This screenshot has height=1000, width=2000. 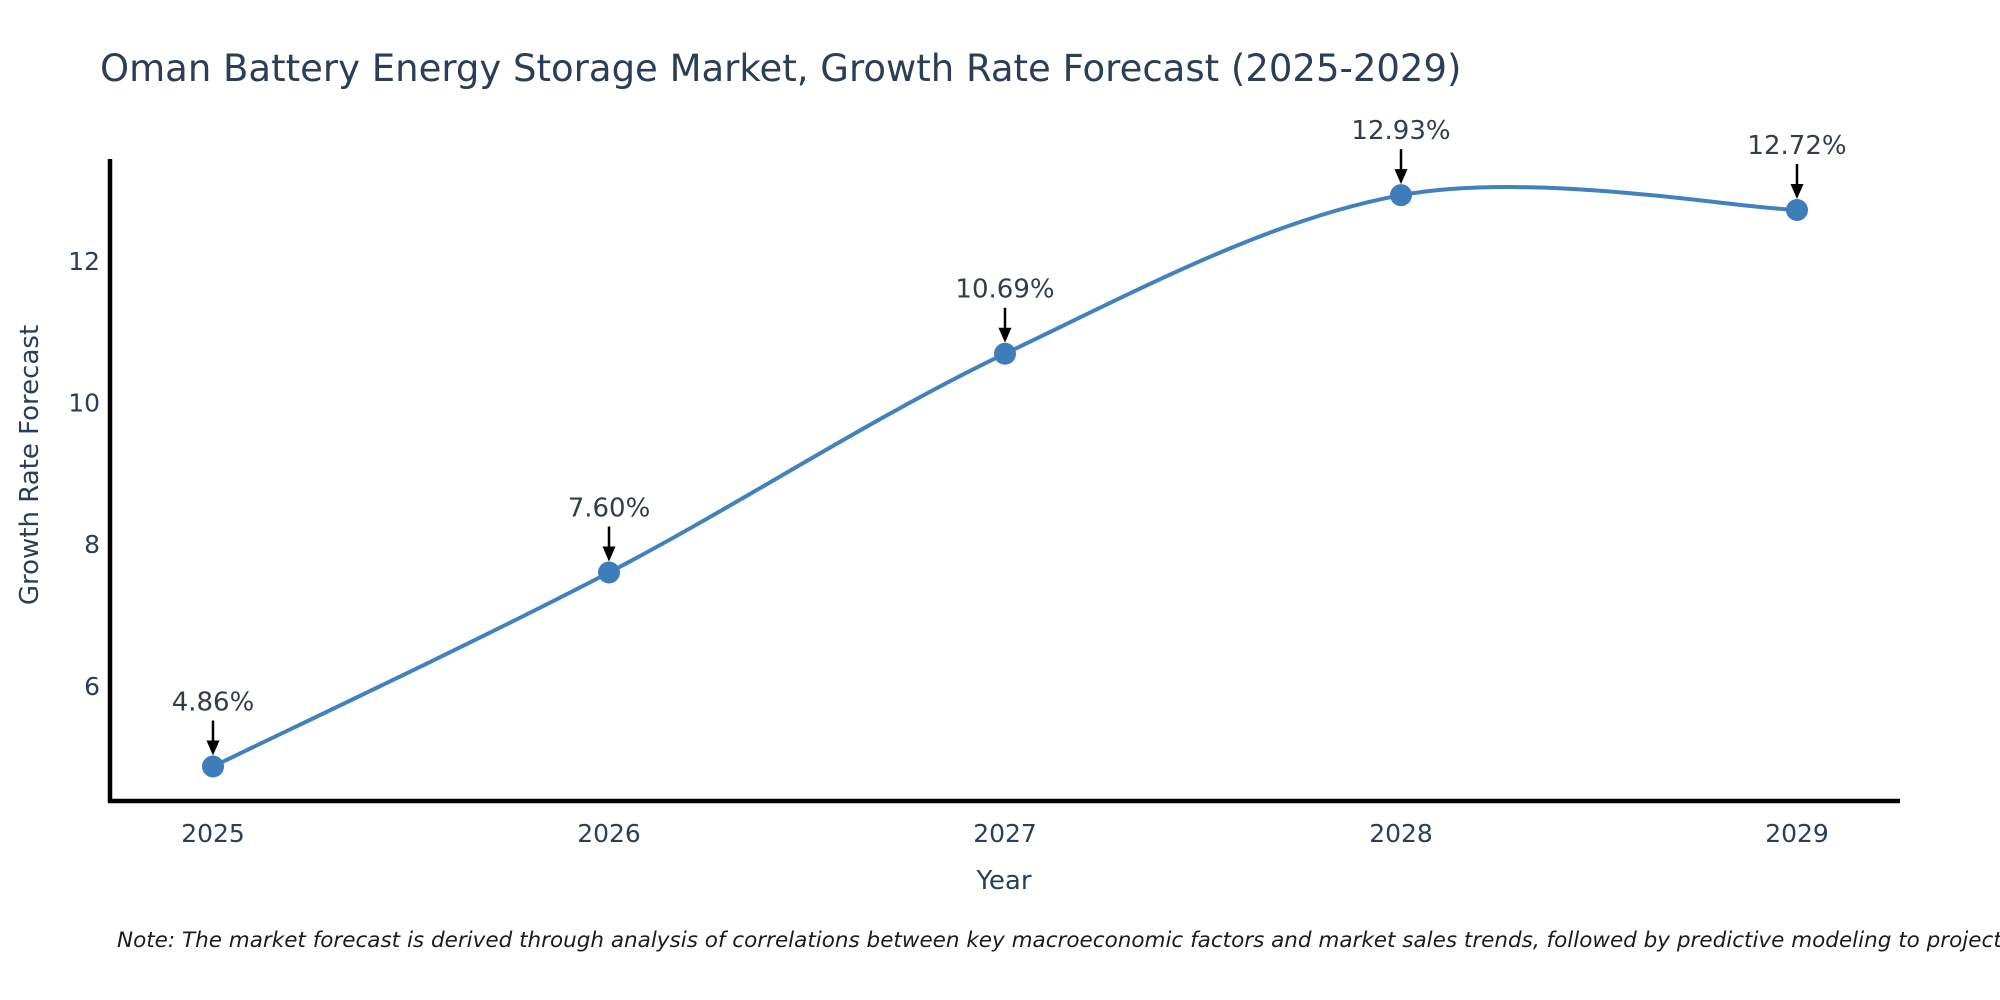 What do you see at coordinates (84, 474) in the screenshot?
I see `y-tick-labels: 6 8 10 12` at bounding box center [84, 474].